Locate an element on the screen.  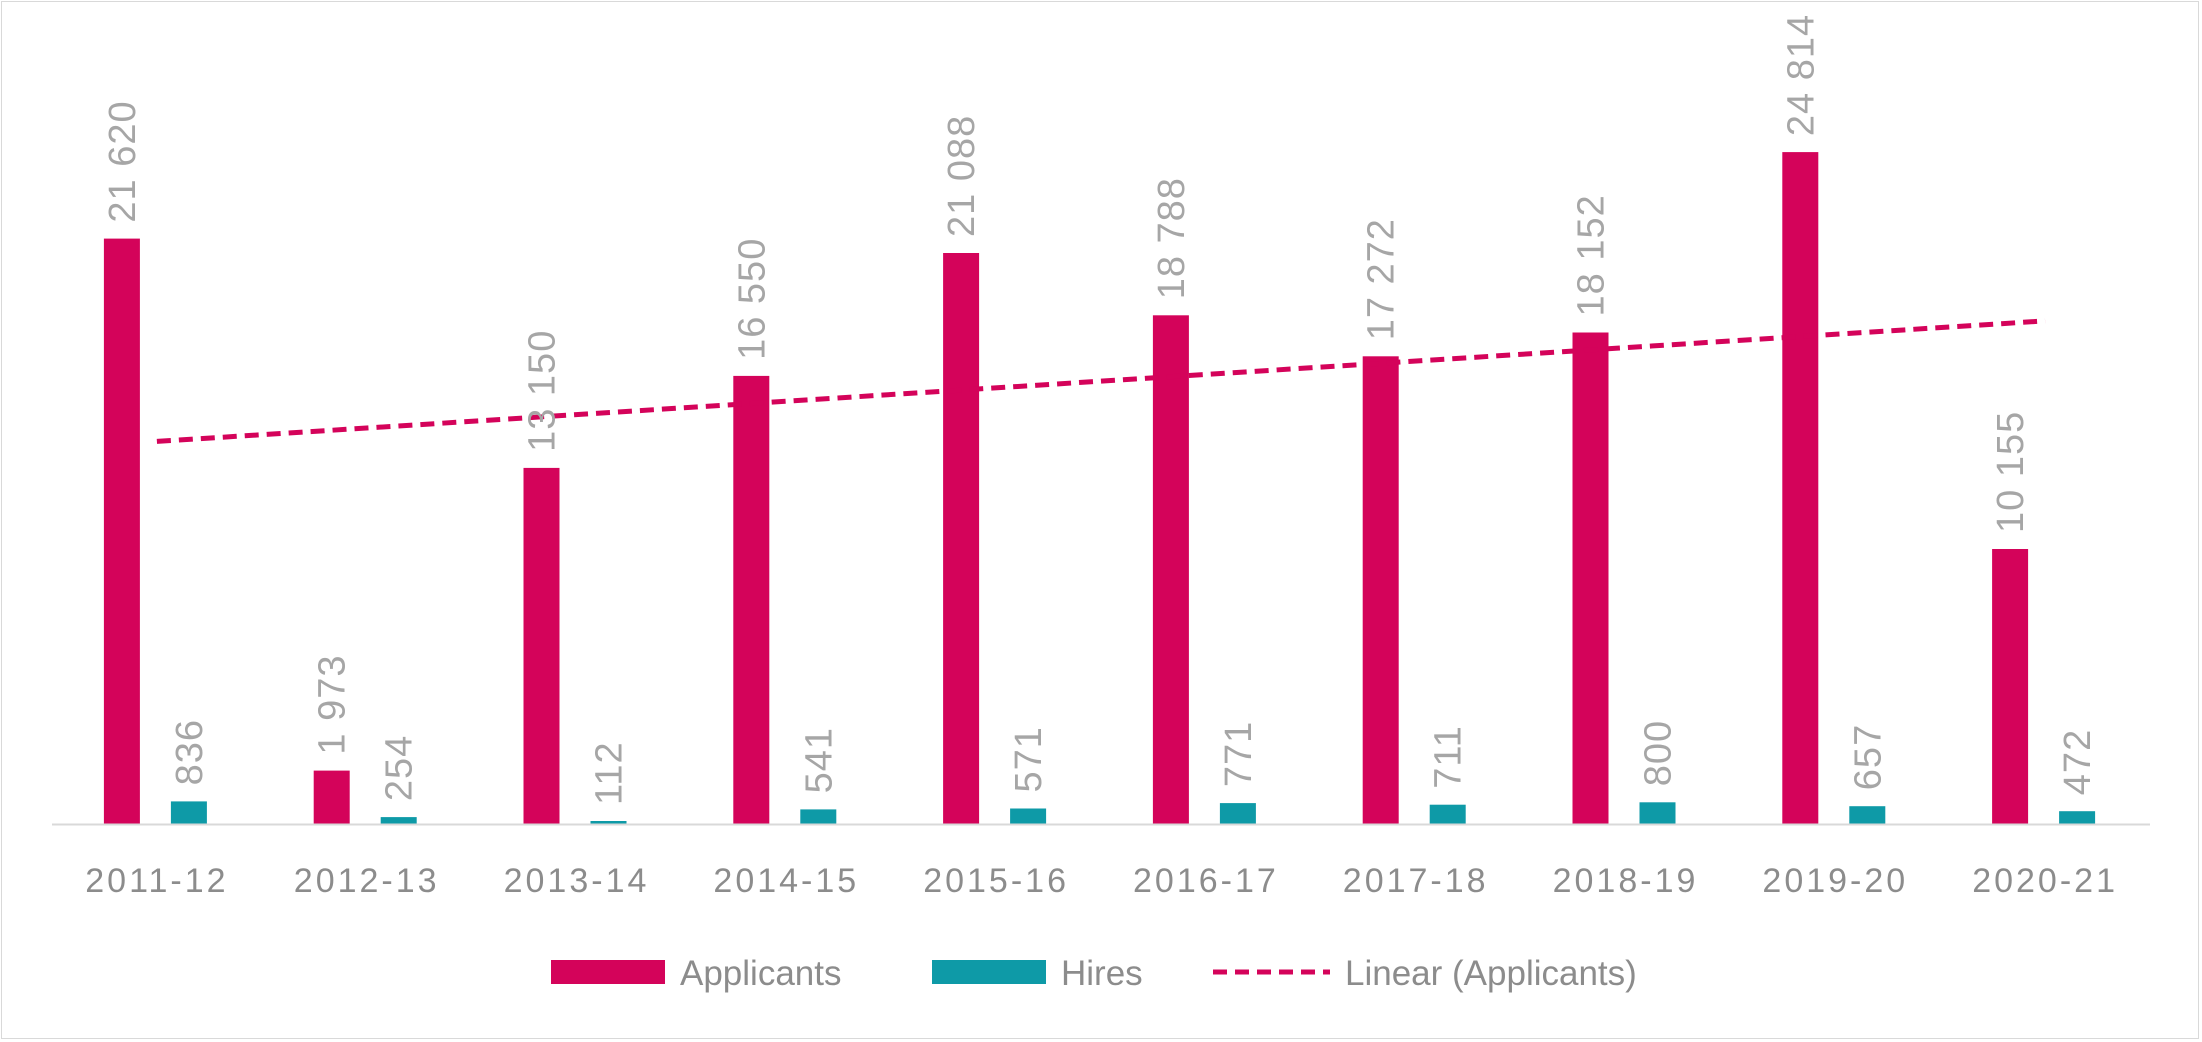
legend-label-hires: Hires is located at coordinates (1102, 973).